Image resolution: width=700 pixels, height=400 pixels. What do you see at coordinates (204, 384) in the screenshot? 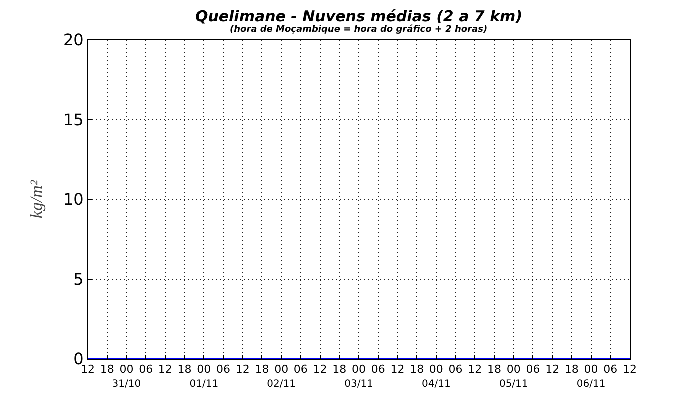
I see `x2-tick-label: 01/11` at bounding box center [204, 384].